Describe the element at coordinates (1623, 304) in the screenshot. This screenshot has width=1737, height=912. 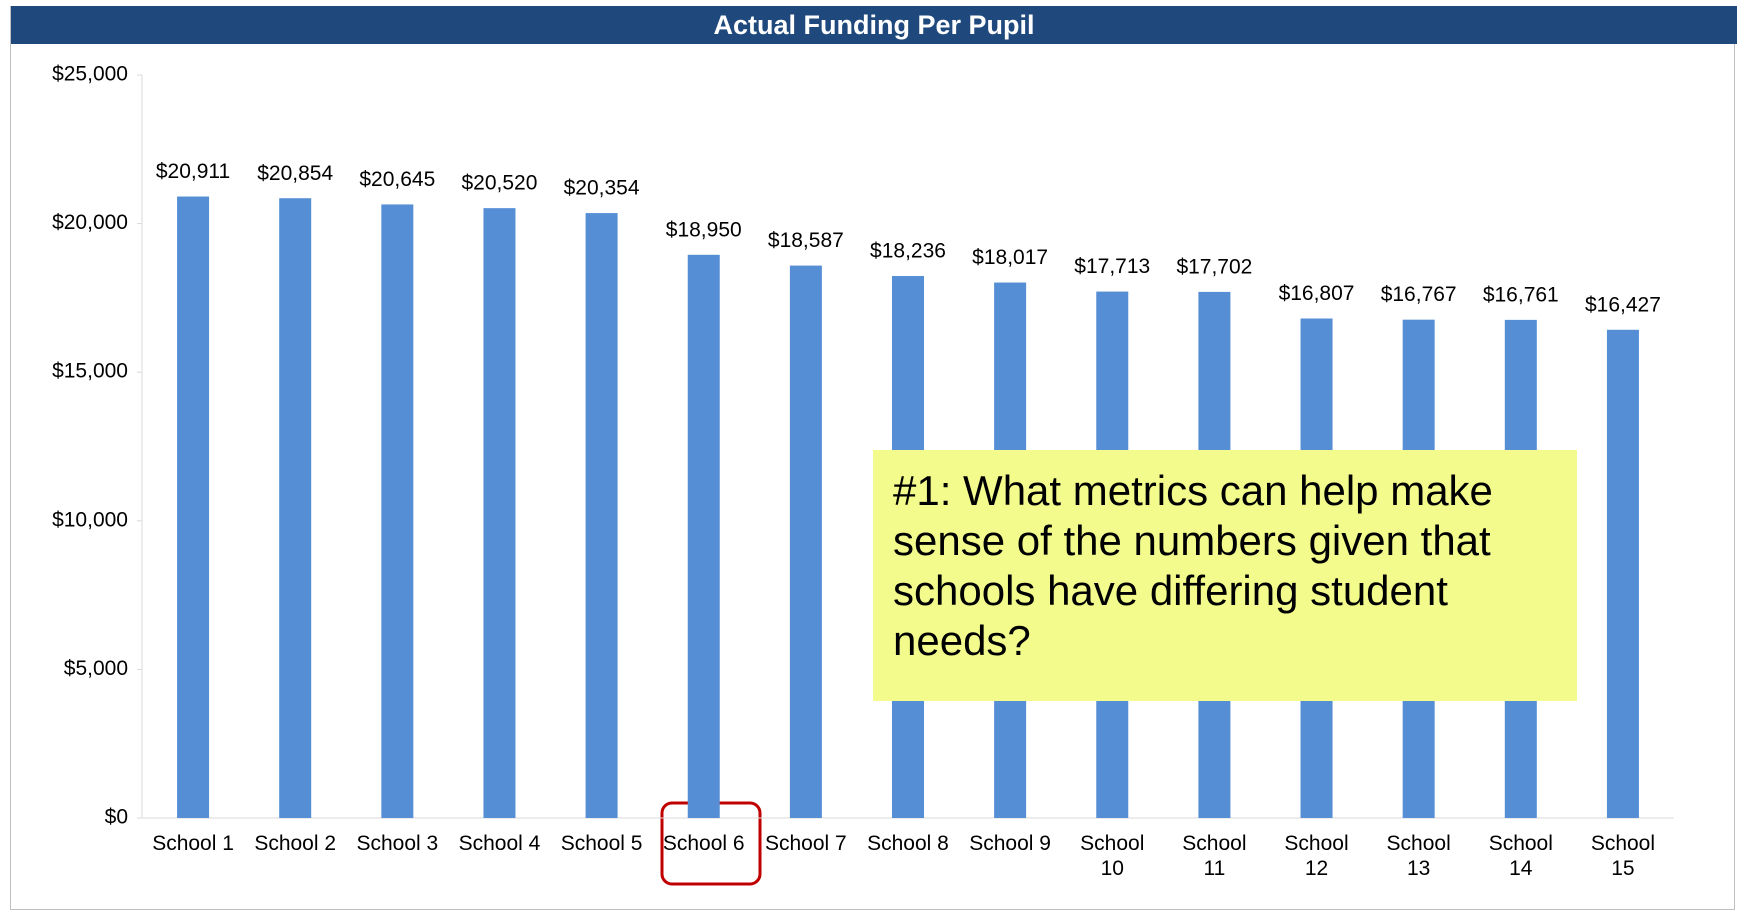
I see `data-label: $16,427` at that location.